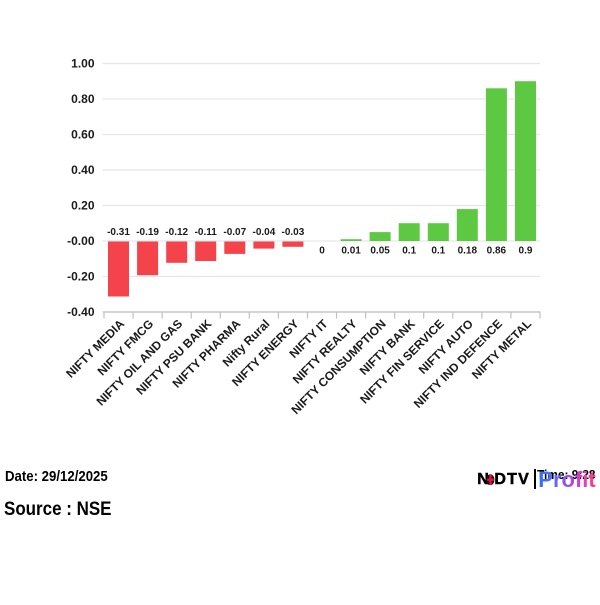 The width and height of the screenshot is (600, 605). What do you see at coordinates (293, 232) in the screenshot?
I see `svg-text: -0.03` at bounding box center [293, 232].